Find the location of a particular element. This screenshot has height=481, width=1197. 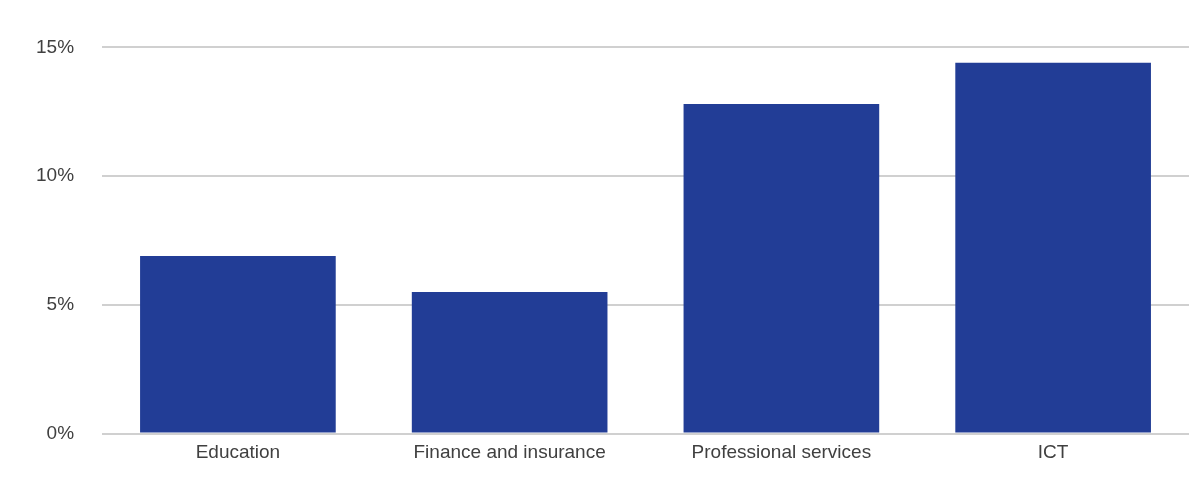

y-tick-label: 0% is located at coordinates (60, 432).